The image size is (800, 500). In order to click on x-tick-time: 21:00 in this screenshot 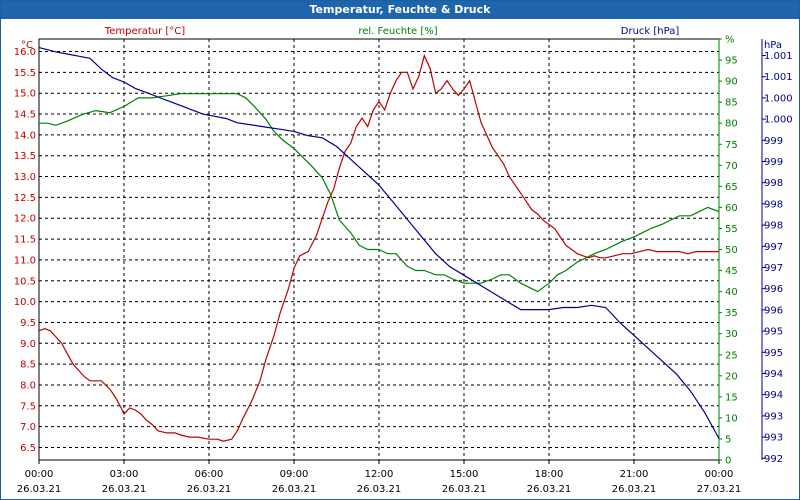, I will do `click(634, 474)`.